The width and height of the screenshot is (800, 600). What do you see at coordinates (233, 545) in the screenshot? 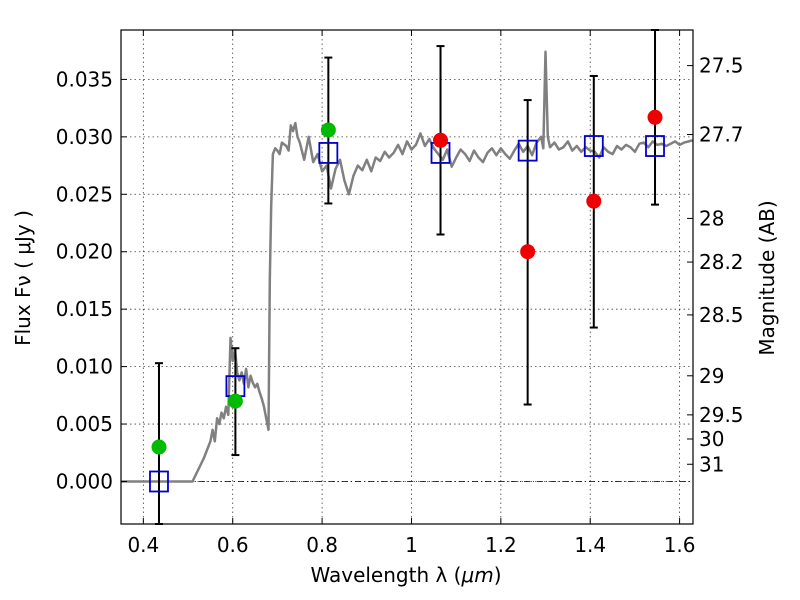
I see `x-tick-label: 0.6` at bounding box center [233, 545].